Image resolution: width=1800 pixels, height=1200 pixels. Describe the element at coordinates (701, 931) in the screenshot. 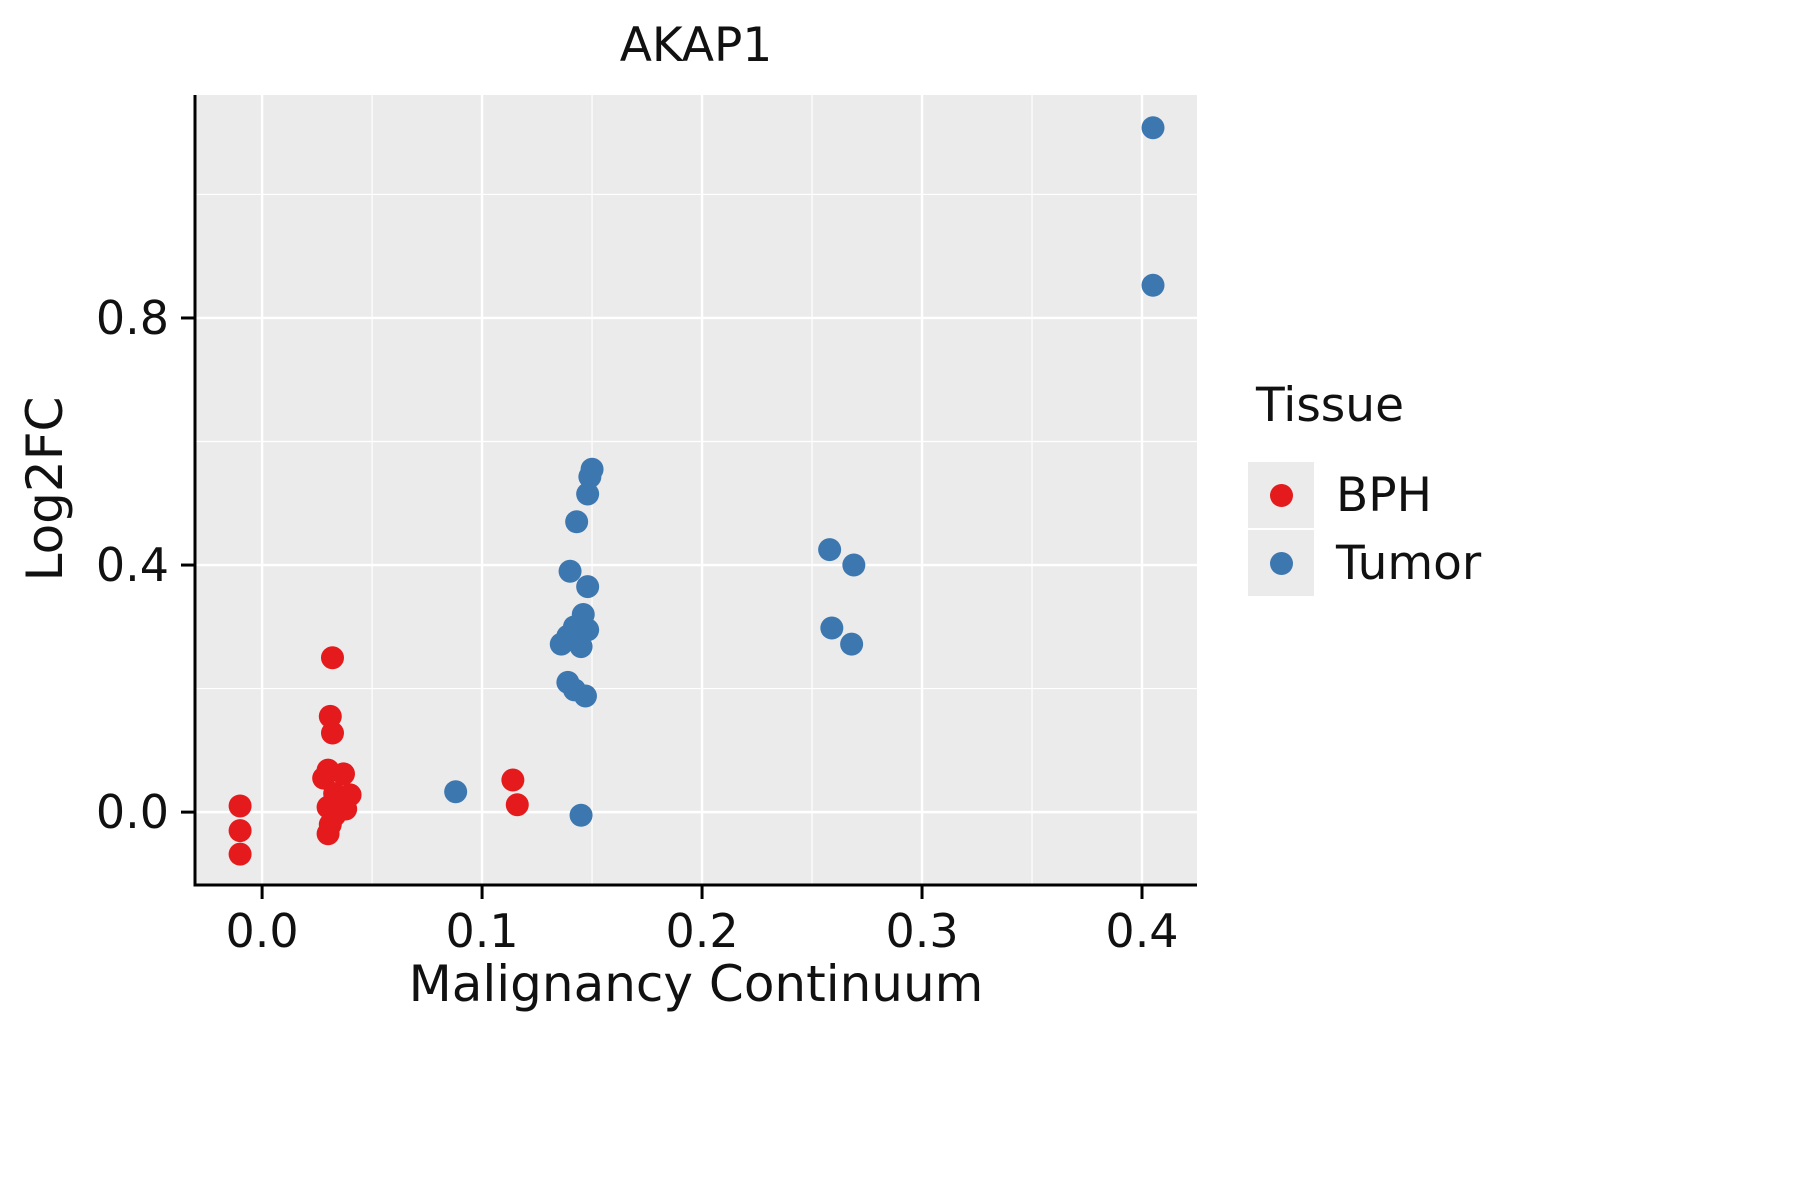

I see `x-tick-label: 0.2` at that location.